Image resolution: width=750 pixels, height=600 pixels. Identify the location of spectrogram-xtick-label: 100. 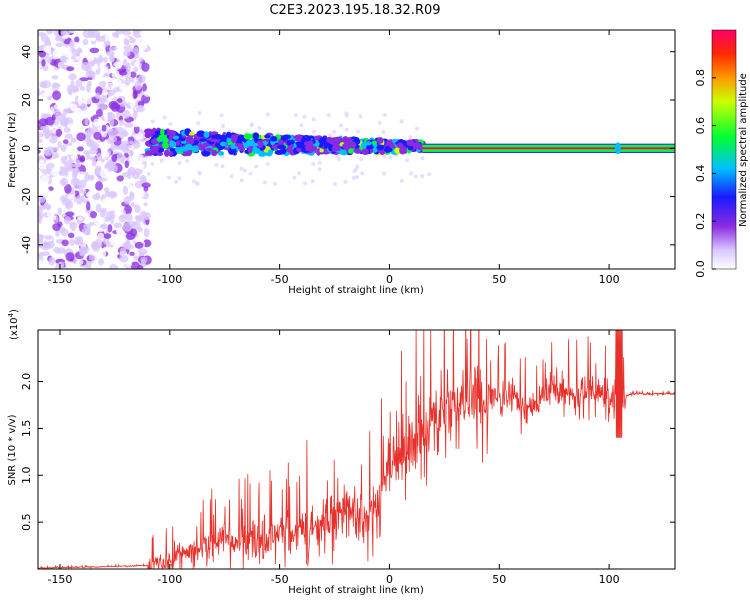
(609, 279).